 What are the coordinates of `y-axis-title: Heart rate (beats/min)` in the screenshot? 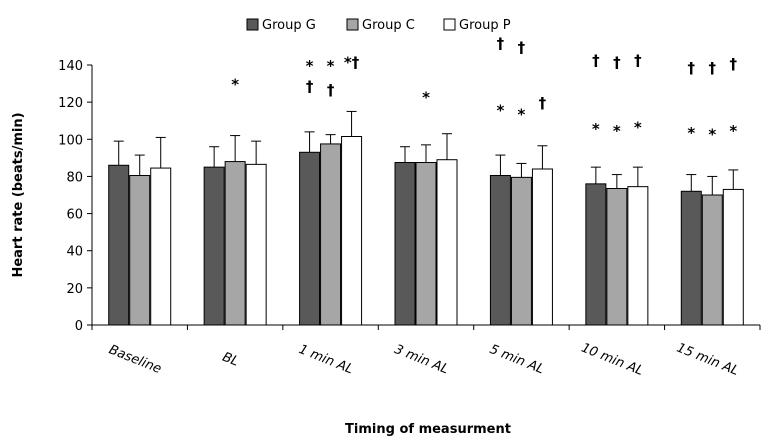 It's located at (18, 194).